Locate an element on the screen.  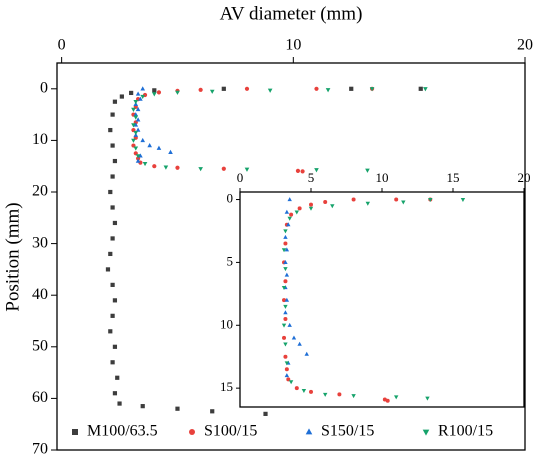
y-tick-label: 40 is located at coordinates (40, 294).